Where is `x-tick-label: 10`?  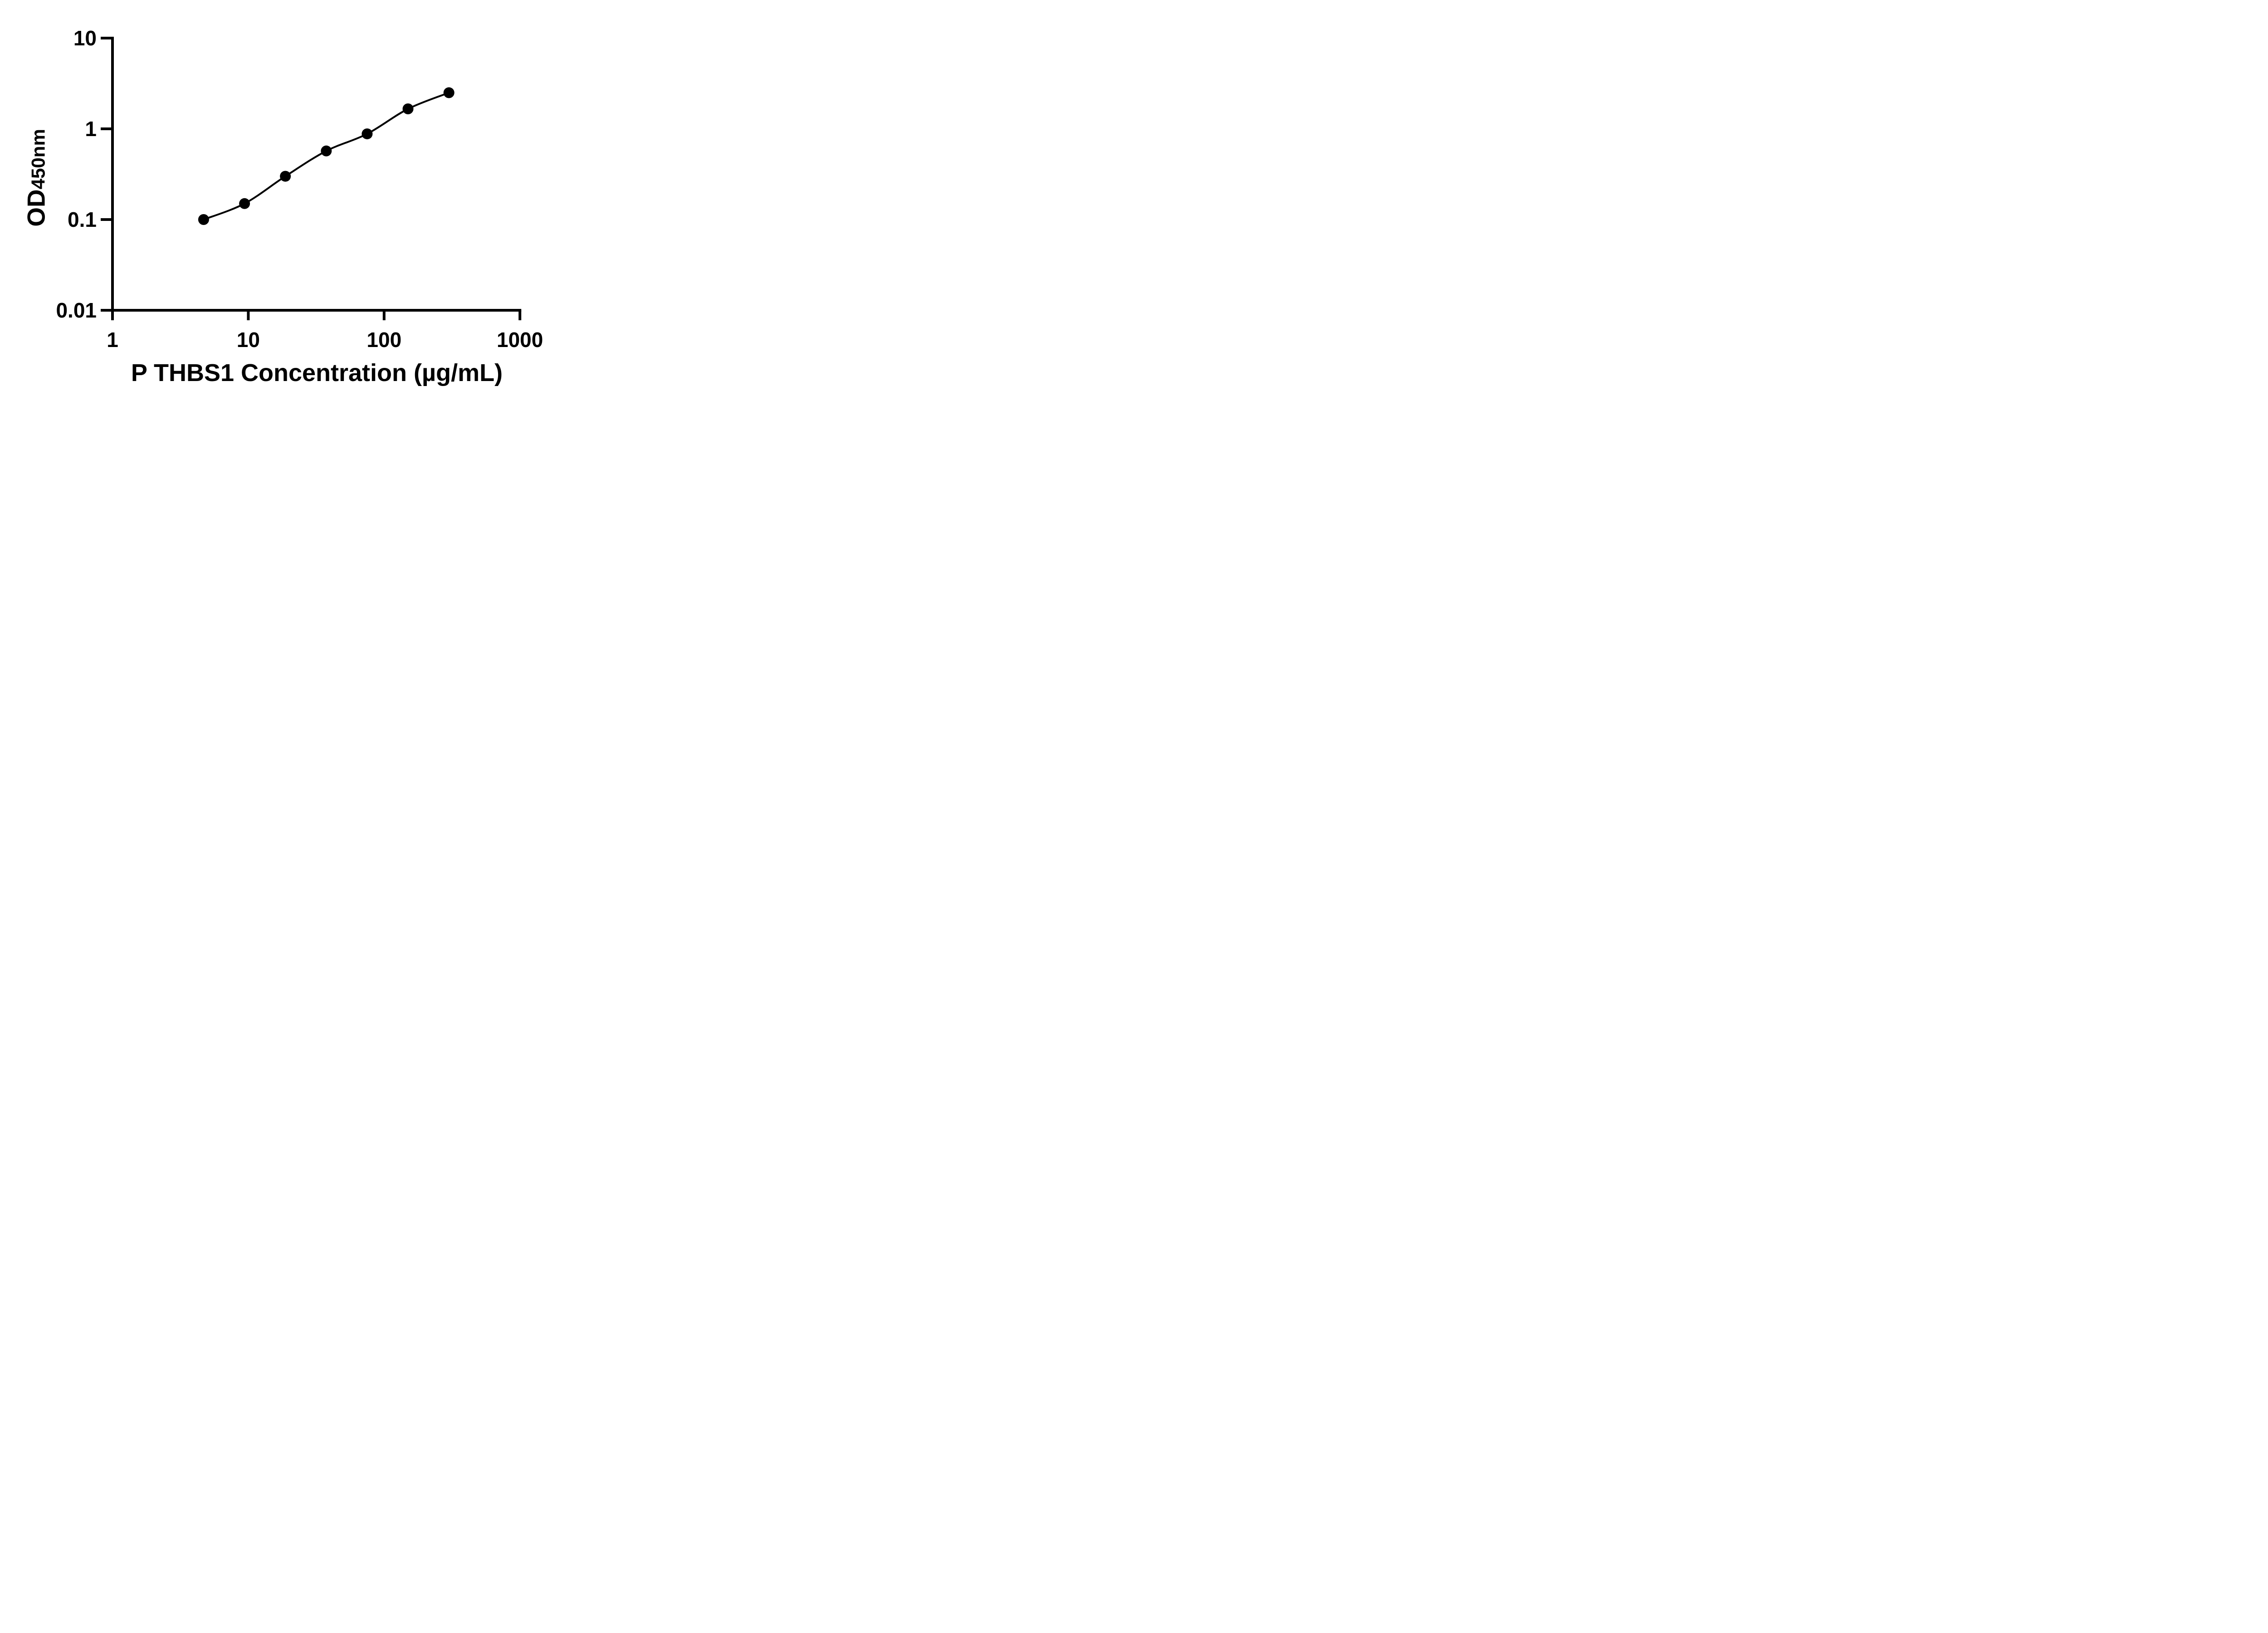 x-tick-label: 10 is located at coordinates (248, 340).